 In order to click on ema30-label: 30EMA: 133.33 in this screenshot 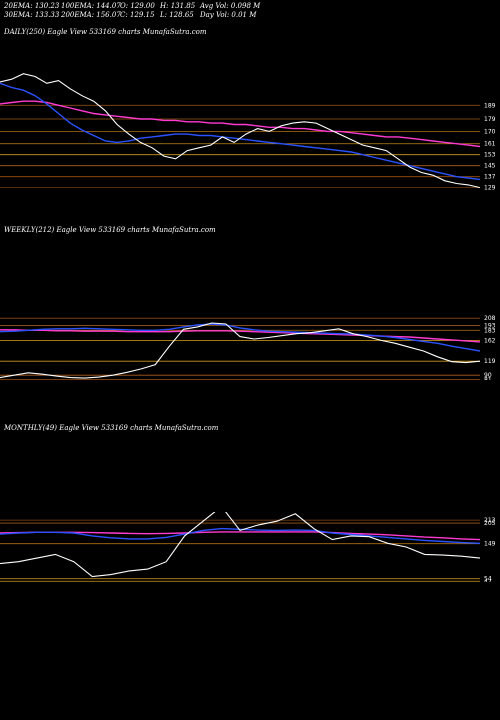, I will do `click(32, 15)`.